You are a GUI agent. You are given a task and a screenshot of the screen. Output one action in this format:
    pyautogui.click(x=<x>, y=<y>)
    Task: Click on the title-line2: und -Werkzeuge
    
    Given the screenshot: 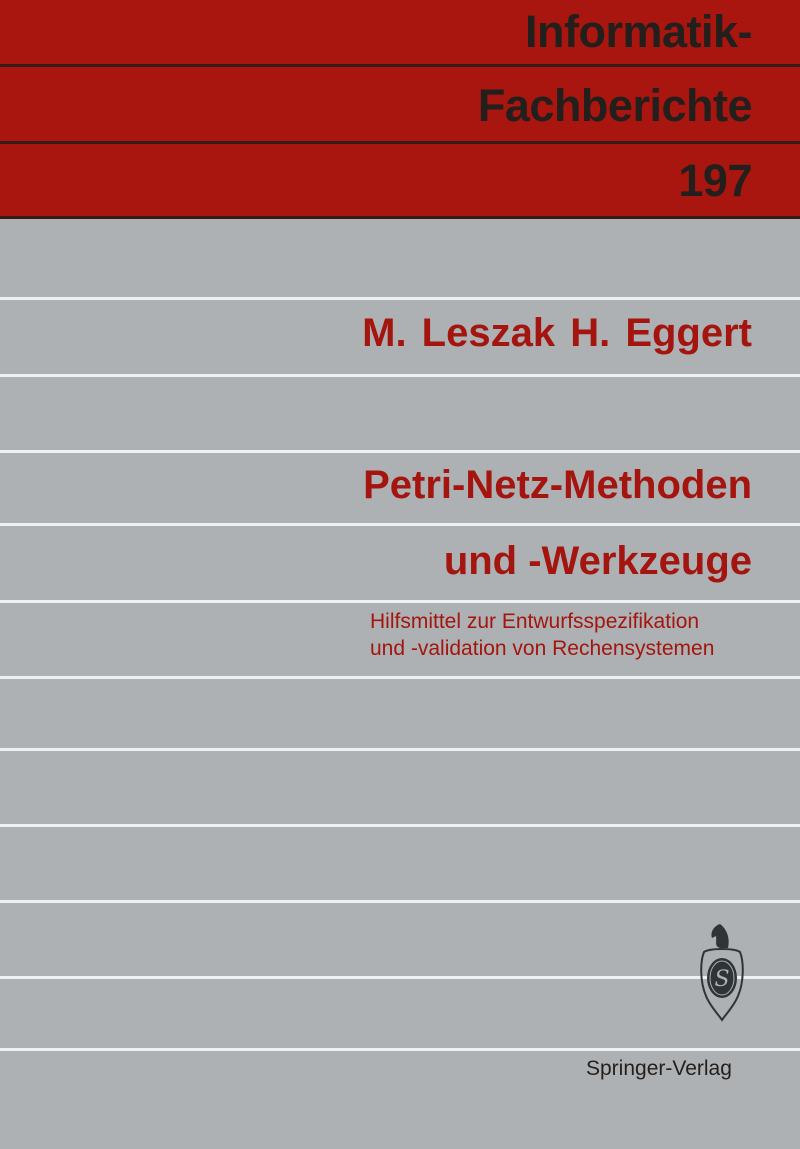 What is the action you would take?
    pyautogui.click(x=597, y=561)
    